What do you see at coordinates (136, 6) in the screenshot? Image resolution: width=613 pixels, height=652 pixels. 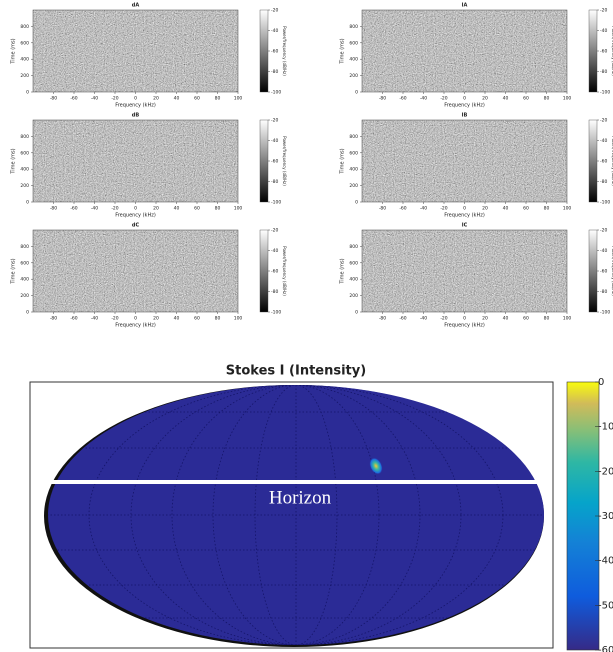 I see `panel-title: dA` at bounding box center [136, 6].